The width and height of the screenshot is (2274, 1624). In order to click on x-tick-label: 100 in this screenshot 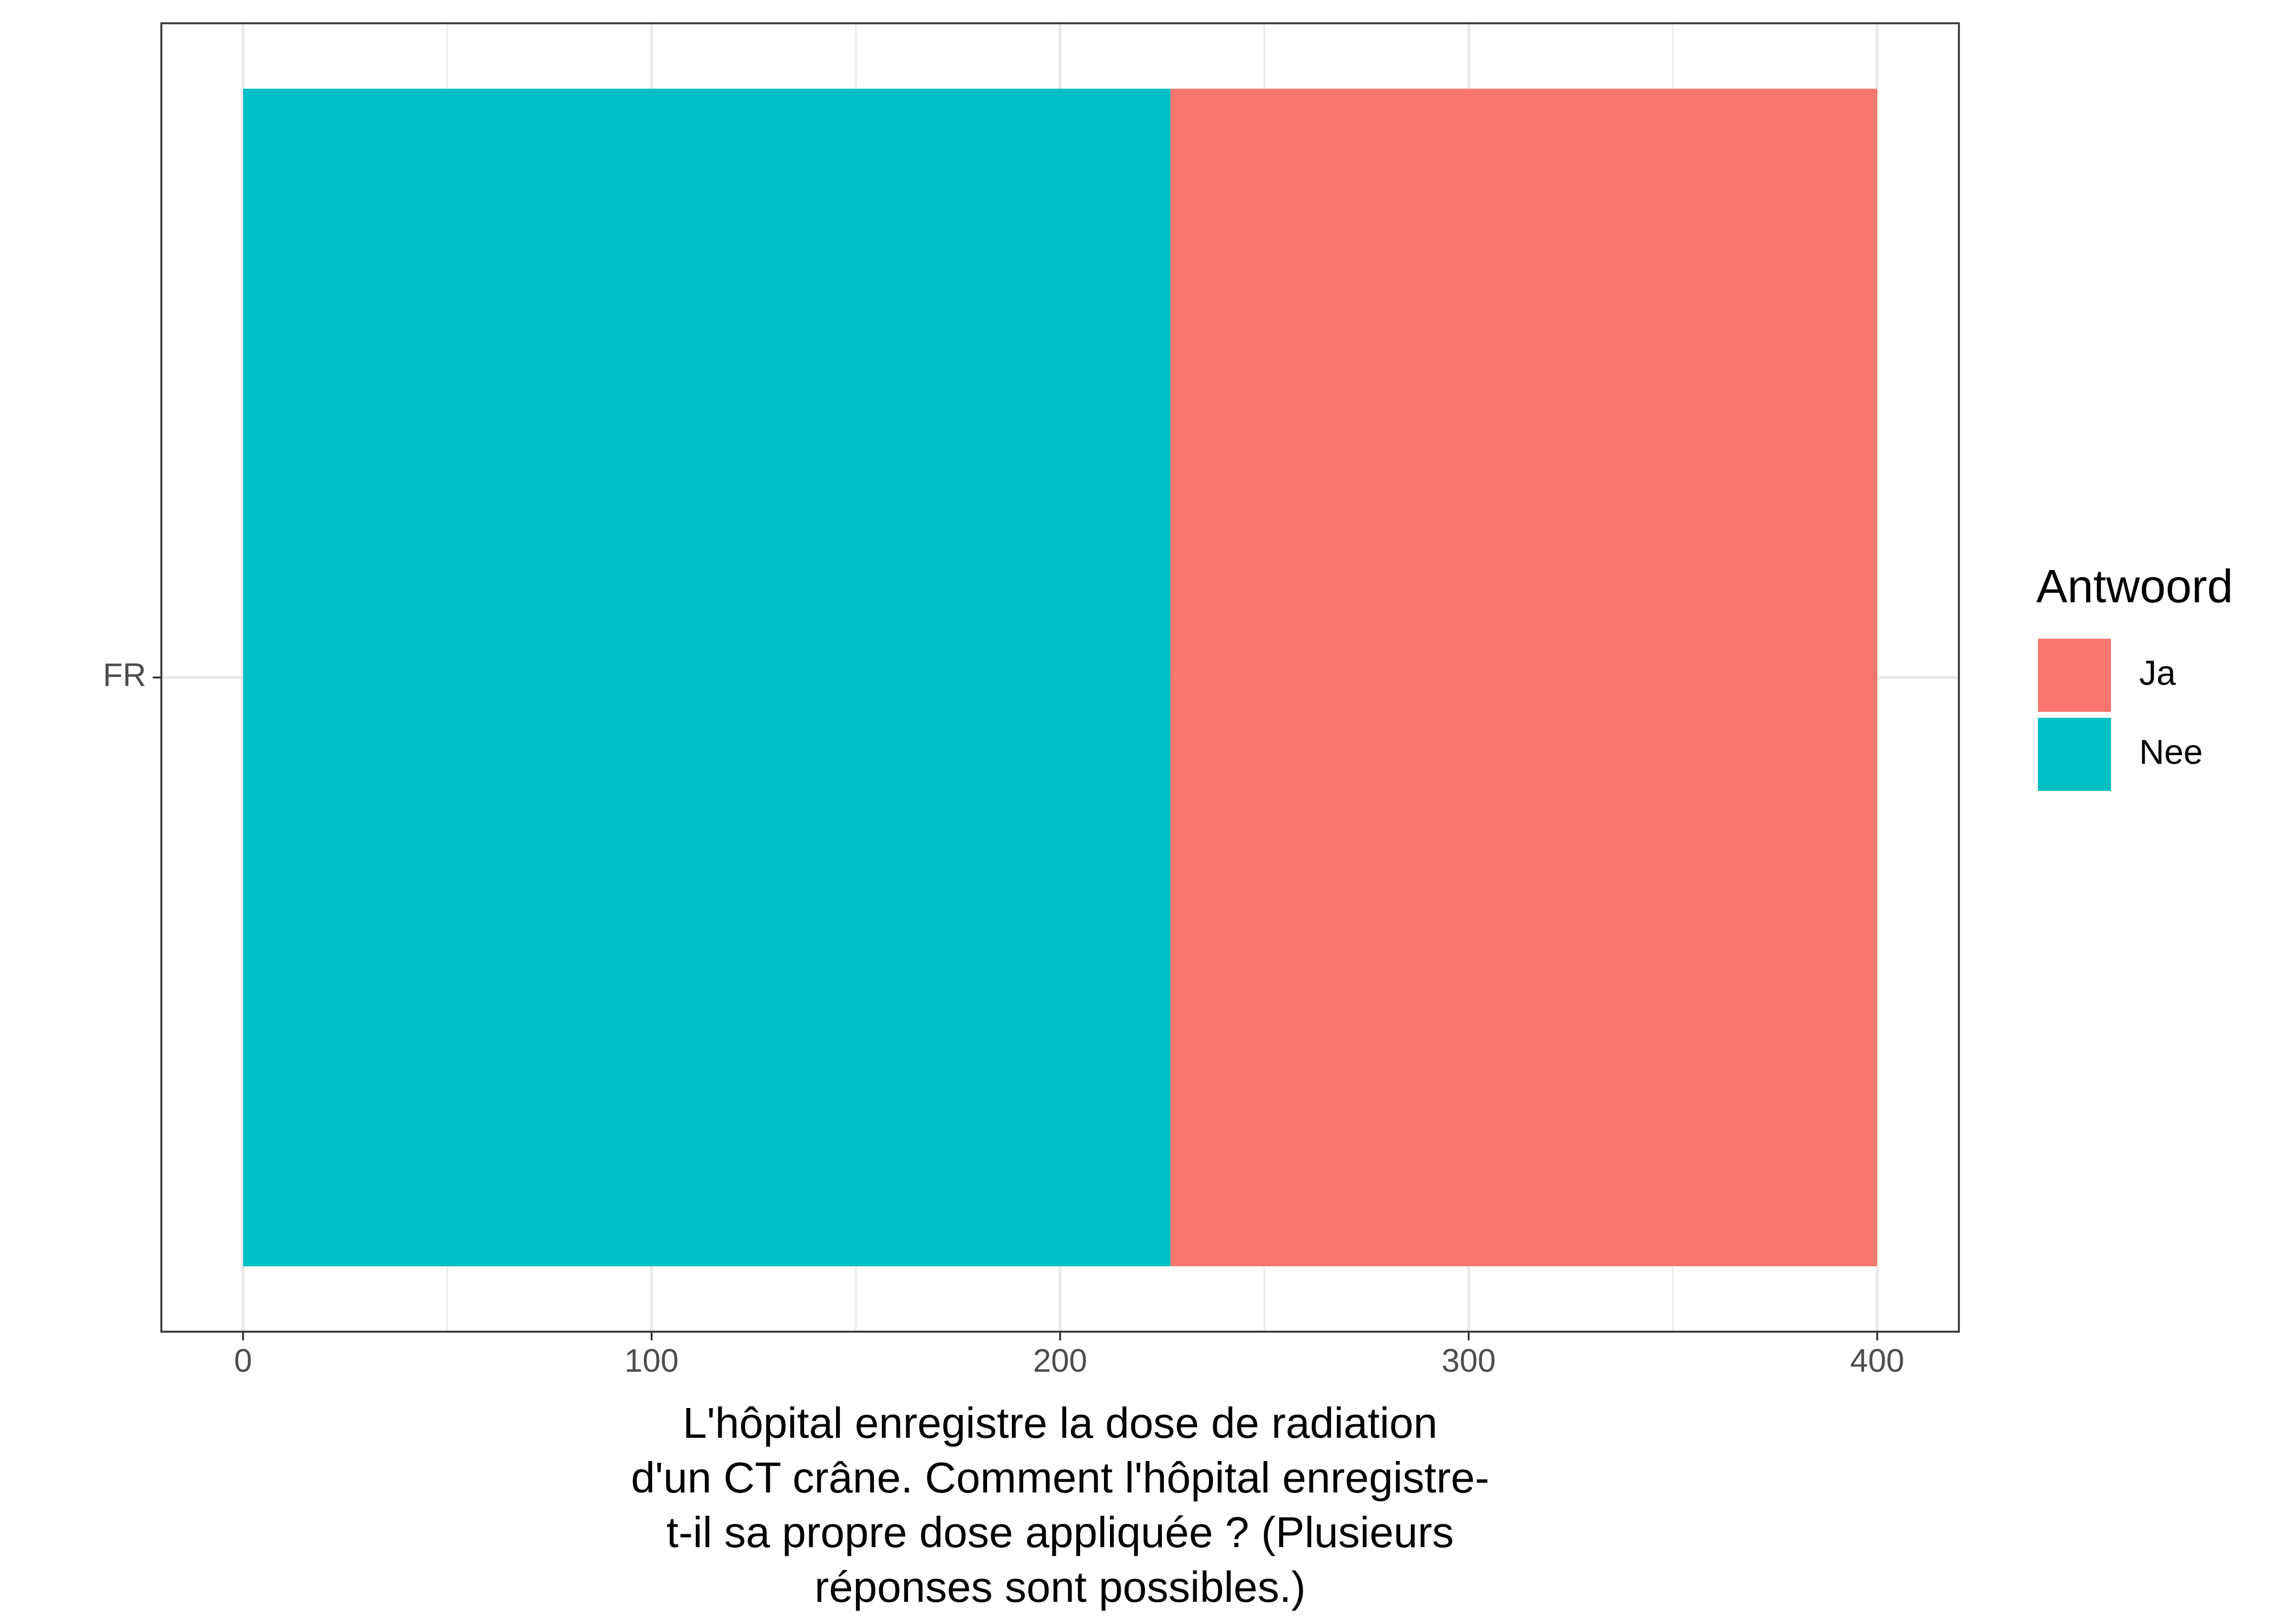, I will do `click(651, 1361)`.